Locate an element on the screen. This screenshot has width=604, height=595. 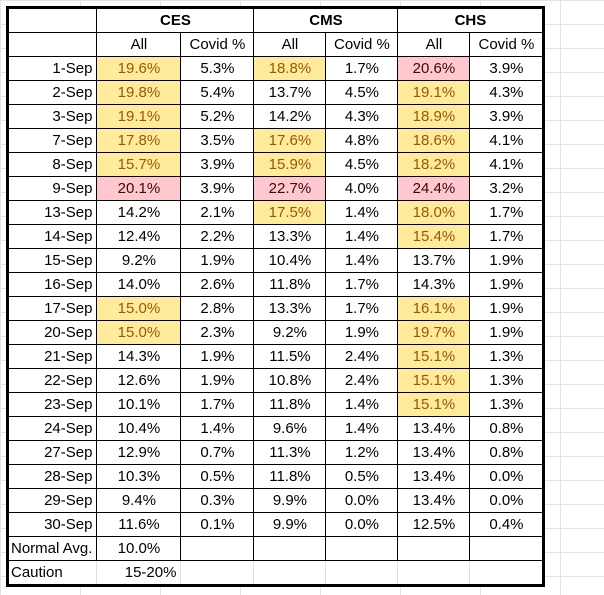
value-cell: 17.8% is located at coordinates (139, 140).